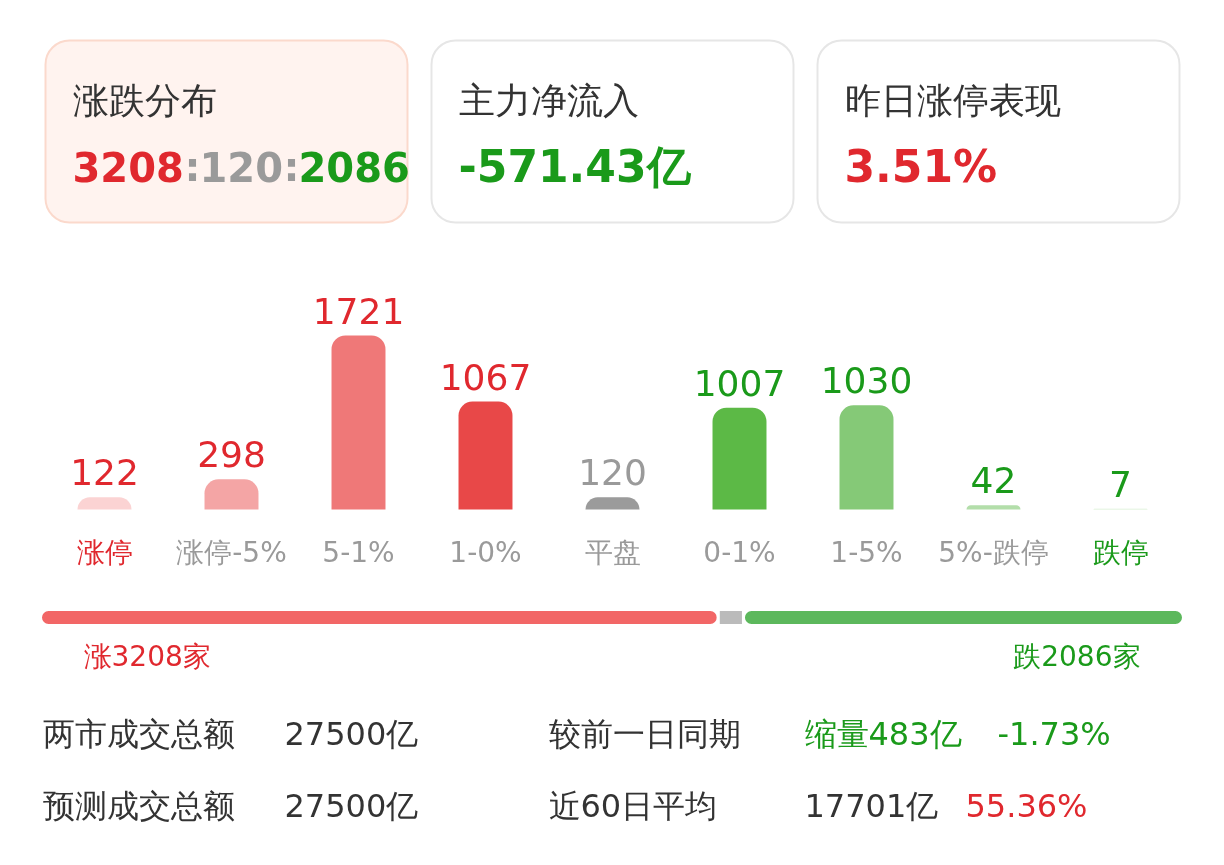 The width and height of the screenshot is (1224, 865). Describe the element at coordinates (739, 552) in the screenshot. I see `x-tick-label: 0-1%` at that location.